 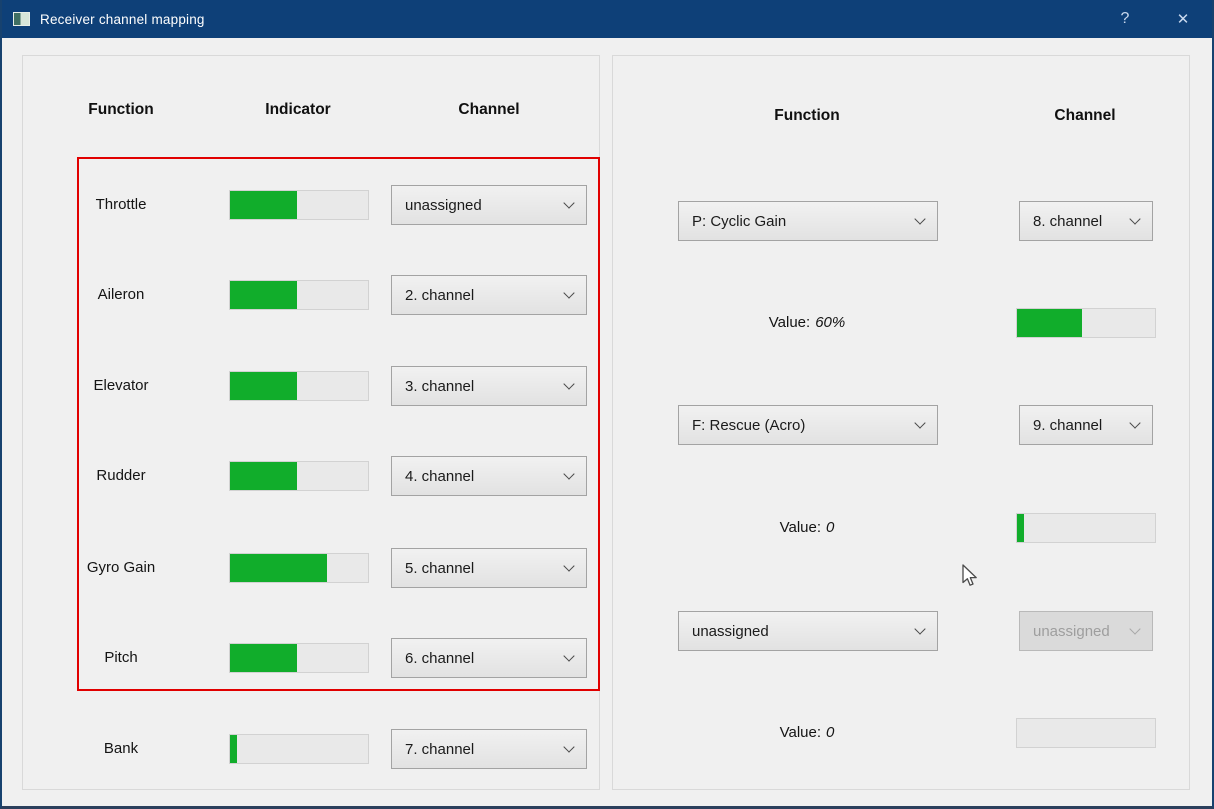 I want to click on app-icon, so click(x=21, y=19).